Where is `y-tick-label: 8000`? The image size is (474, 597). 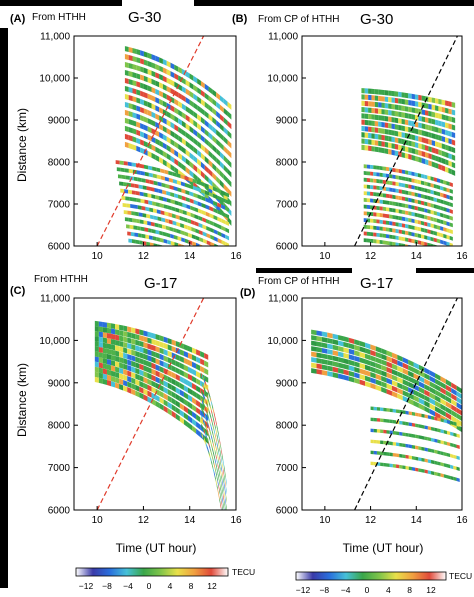 y-tick-label: 8000 is located at coordinates (287, 163).